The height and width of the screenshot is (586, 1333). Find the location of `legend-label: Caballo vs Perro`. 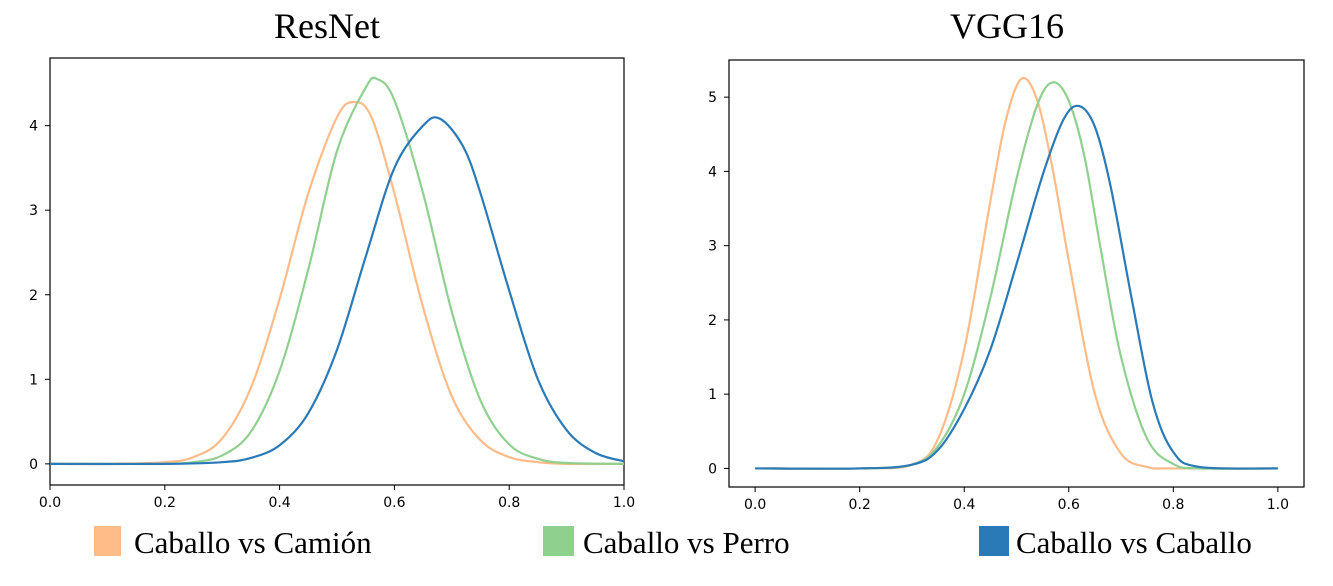

legend-label: Caballo vs Perro is located at coordinates (686, 542).